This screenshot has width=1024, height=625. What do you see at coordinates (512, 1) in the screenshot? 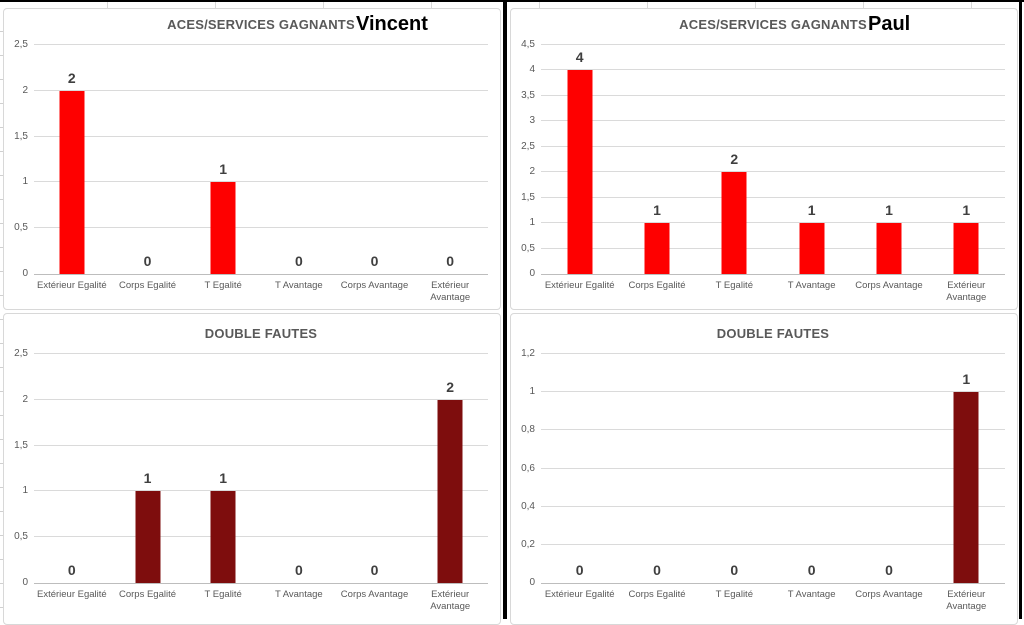
I see `window-frame-top` at bounding box center [512, 1].